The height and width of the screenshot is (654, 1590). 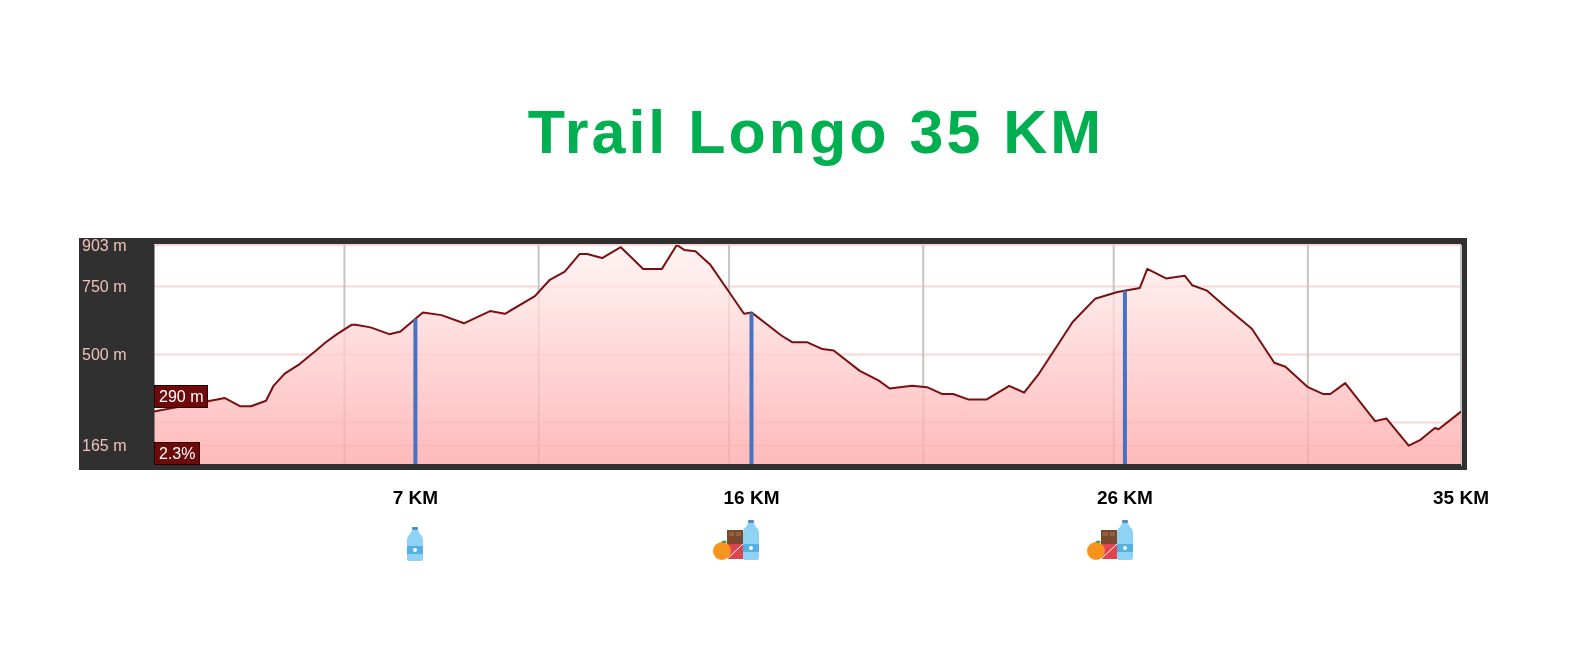 I want to click on y-tick-label: 750 m, so click(x=104, y=287).